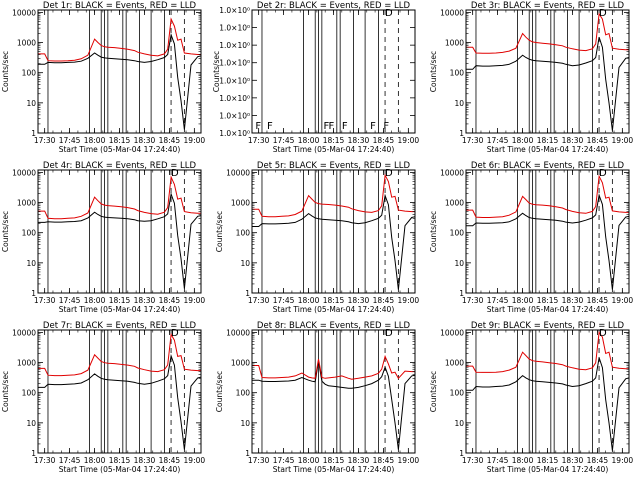  I want to click on panel-title: Det 8r: BLACK = Events, RED = LLD, so click(334, 326).